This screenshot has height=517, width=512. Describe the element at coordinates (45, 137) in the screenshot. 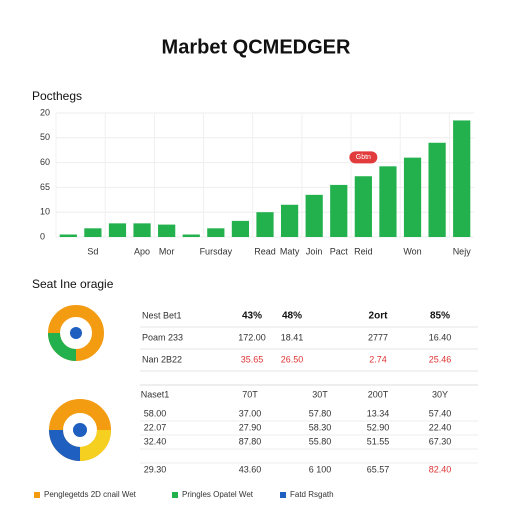

I see `y-tick-label: 50` at that location.